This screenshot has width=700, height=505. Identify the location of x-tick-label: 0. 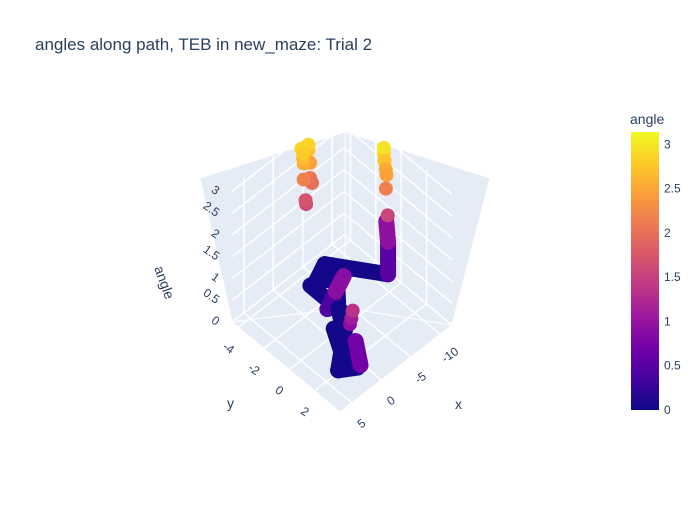
(391, 400).